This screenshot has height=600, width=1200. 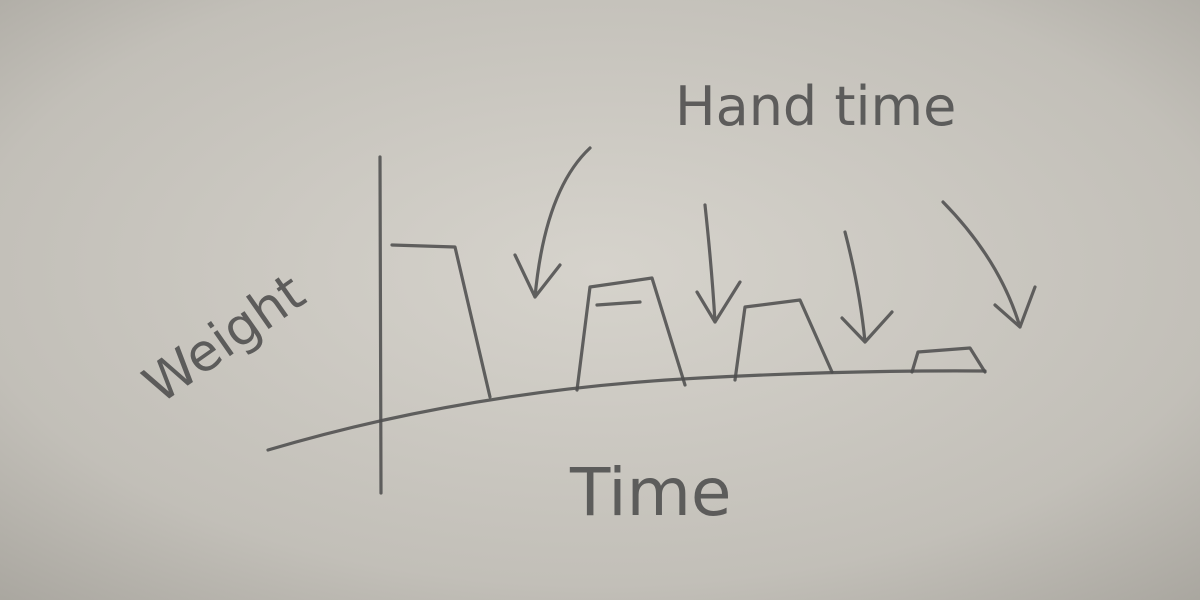 I want to click on annotation: Hand time, so click(x=815, y=106).